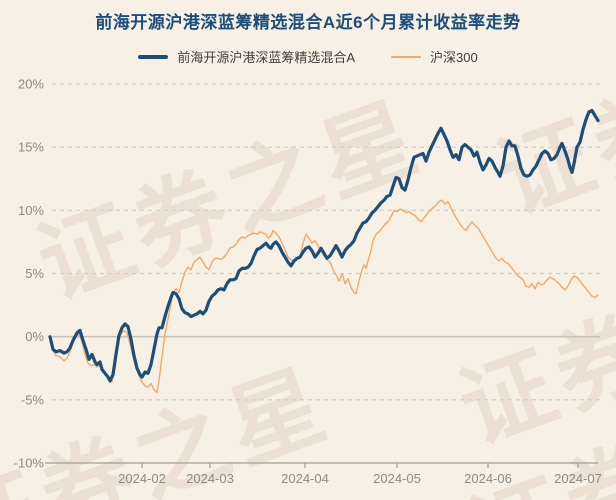 The width and height of the screenshot is (616, 500). What do you see at coordinates (210, 478) in the screenshot?
I see `x-axis-label: 2024-03` at bounding box center [210, 478].